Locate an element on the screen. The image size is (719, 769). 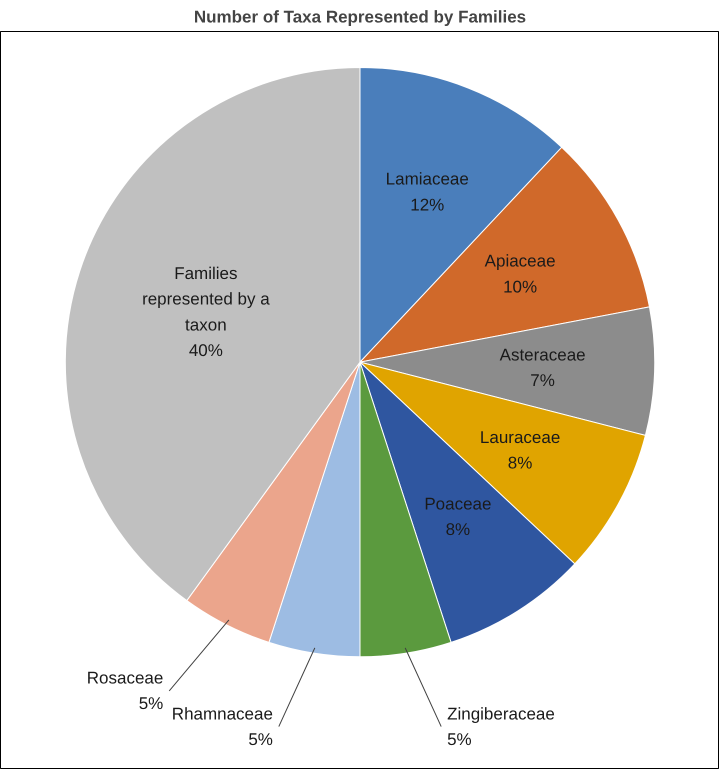
data-label: 10% is located at coordinates (520, 286).